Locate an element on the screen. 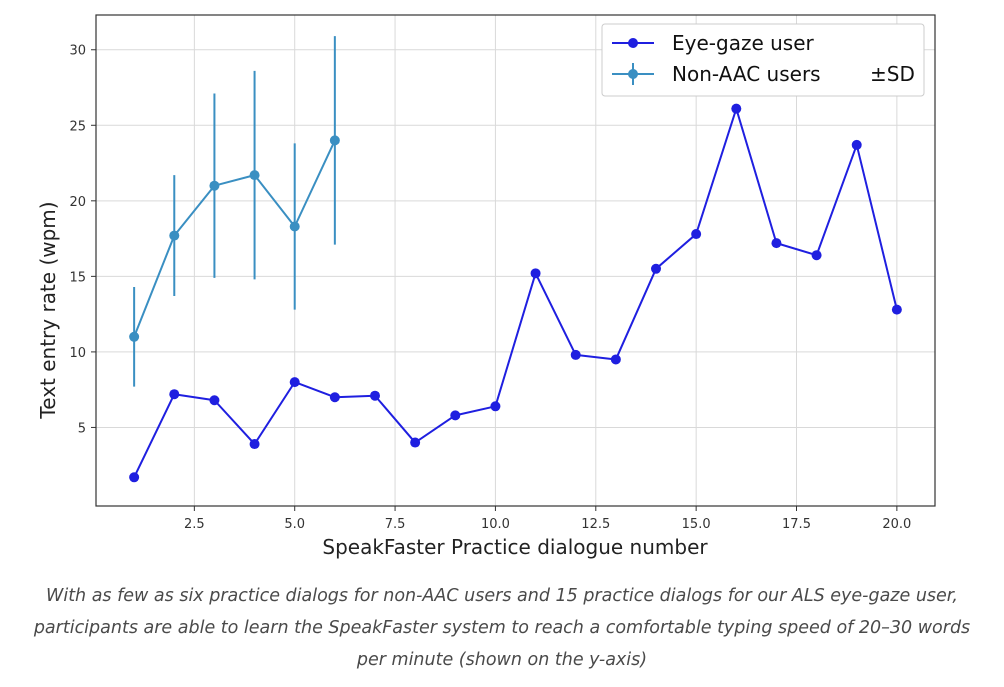  series-non-aac is located at coordinates (234, 211).